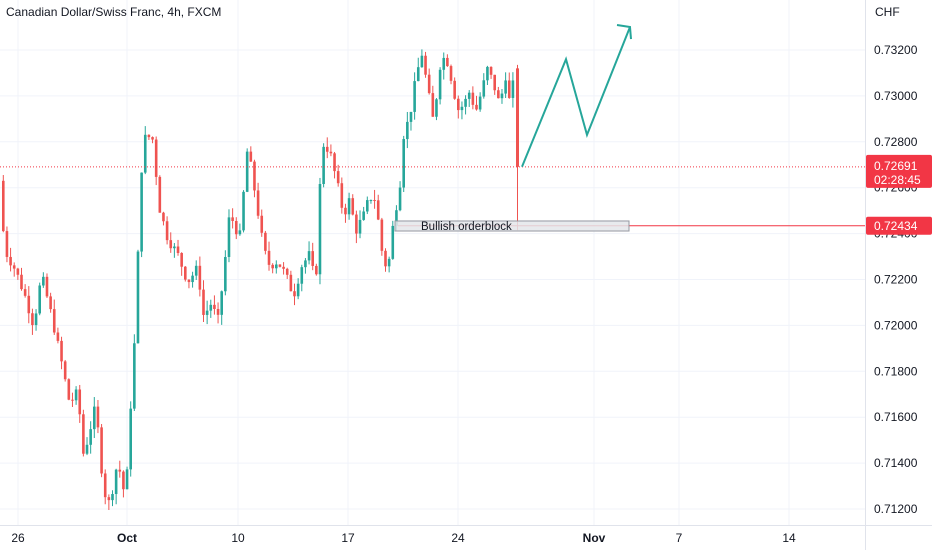 The width and height of the screenshot is (932, 550). What do you see at coordinates (896, 50) in the screenshot?
I see `y-tick-label: 0.73200` at bounding box center [896, 50].